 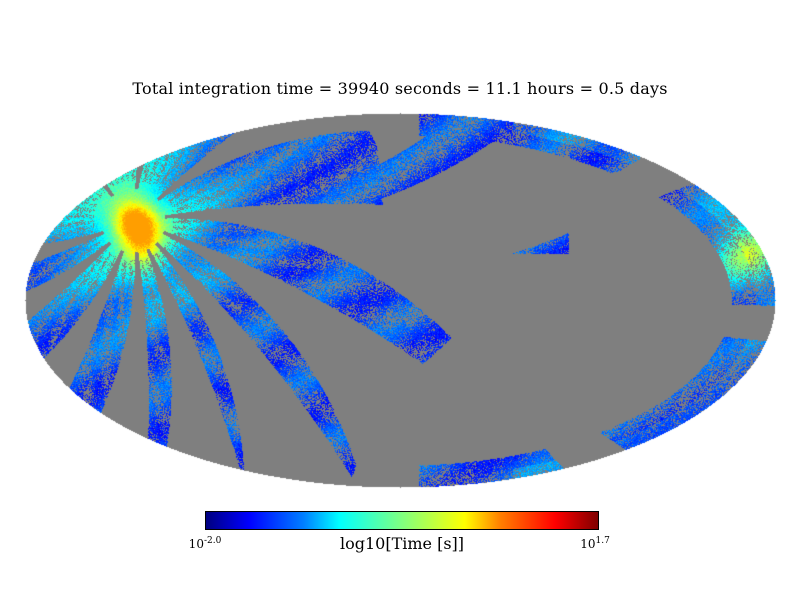 I want to click on colorbar-tick-min: 10-2.0, so click(x=205, y=543).